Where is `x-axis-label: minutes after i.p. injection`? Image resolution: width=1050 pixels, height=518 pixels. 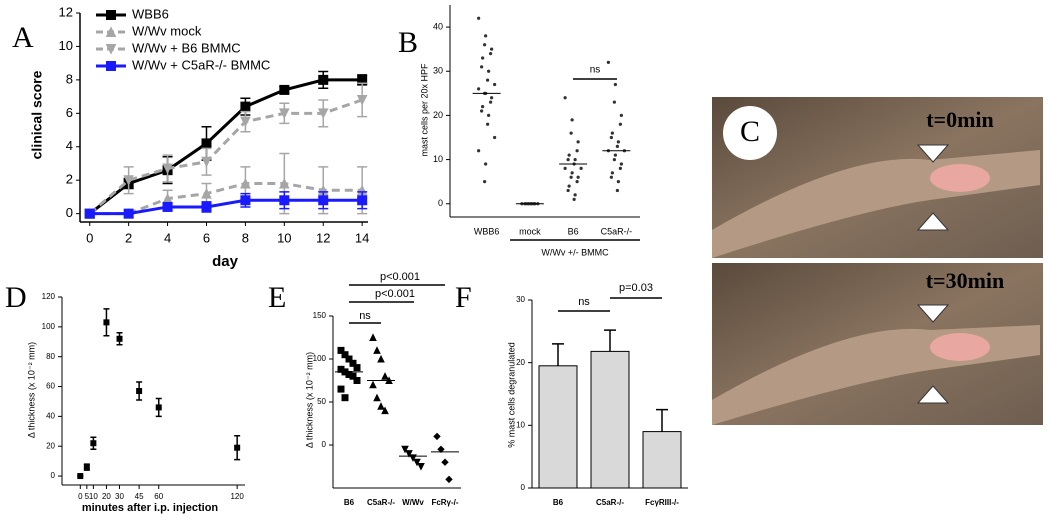 x-axis-label: minutes after i.p. injection is located at coordinates (150, 508).